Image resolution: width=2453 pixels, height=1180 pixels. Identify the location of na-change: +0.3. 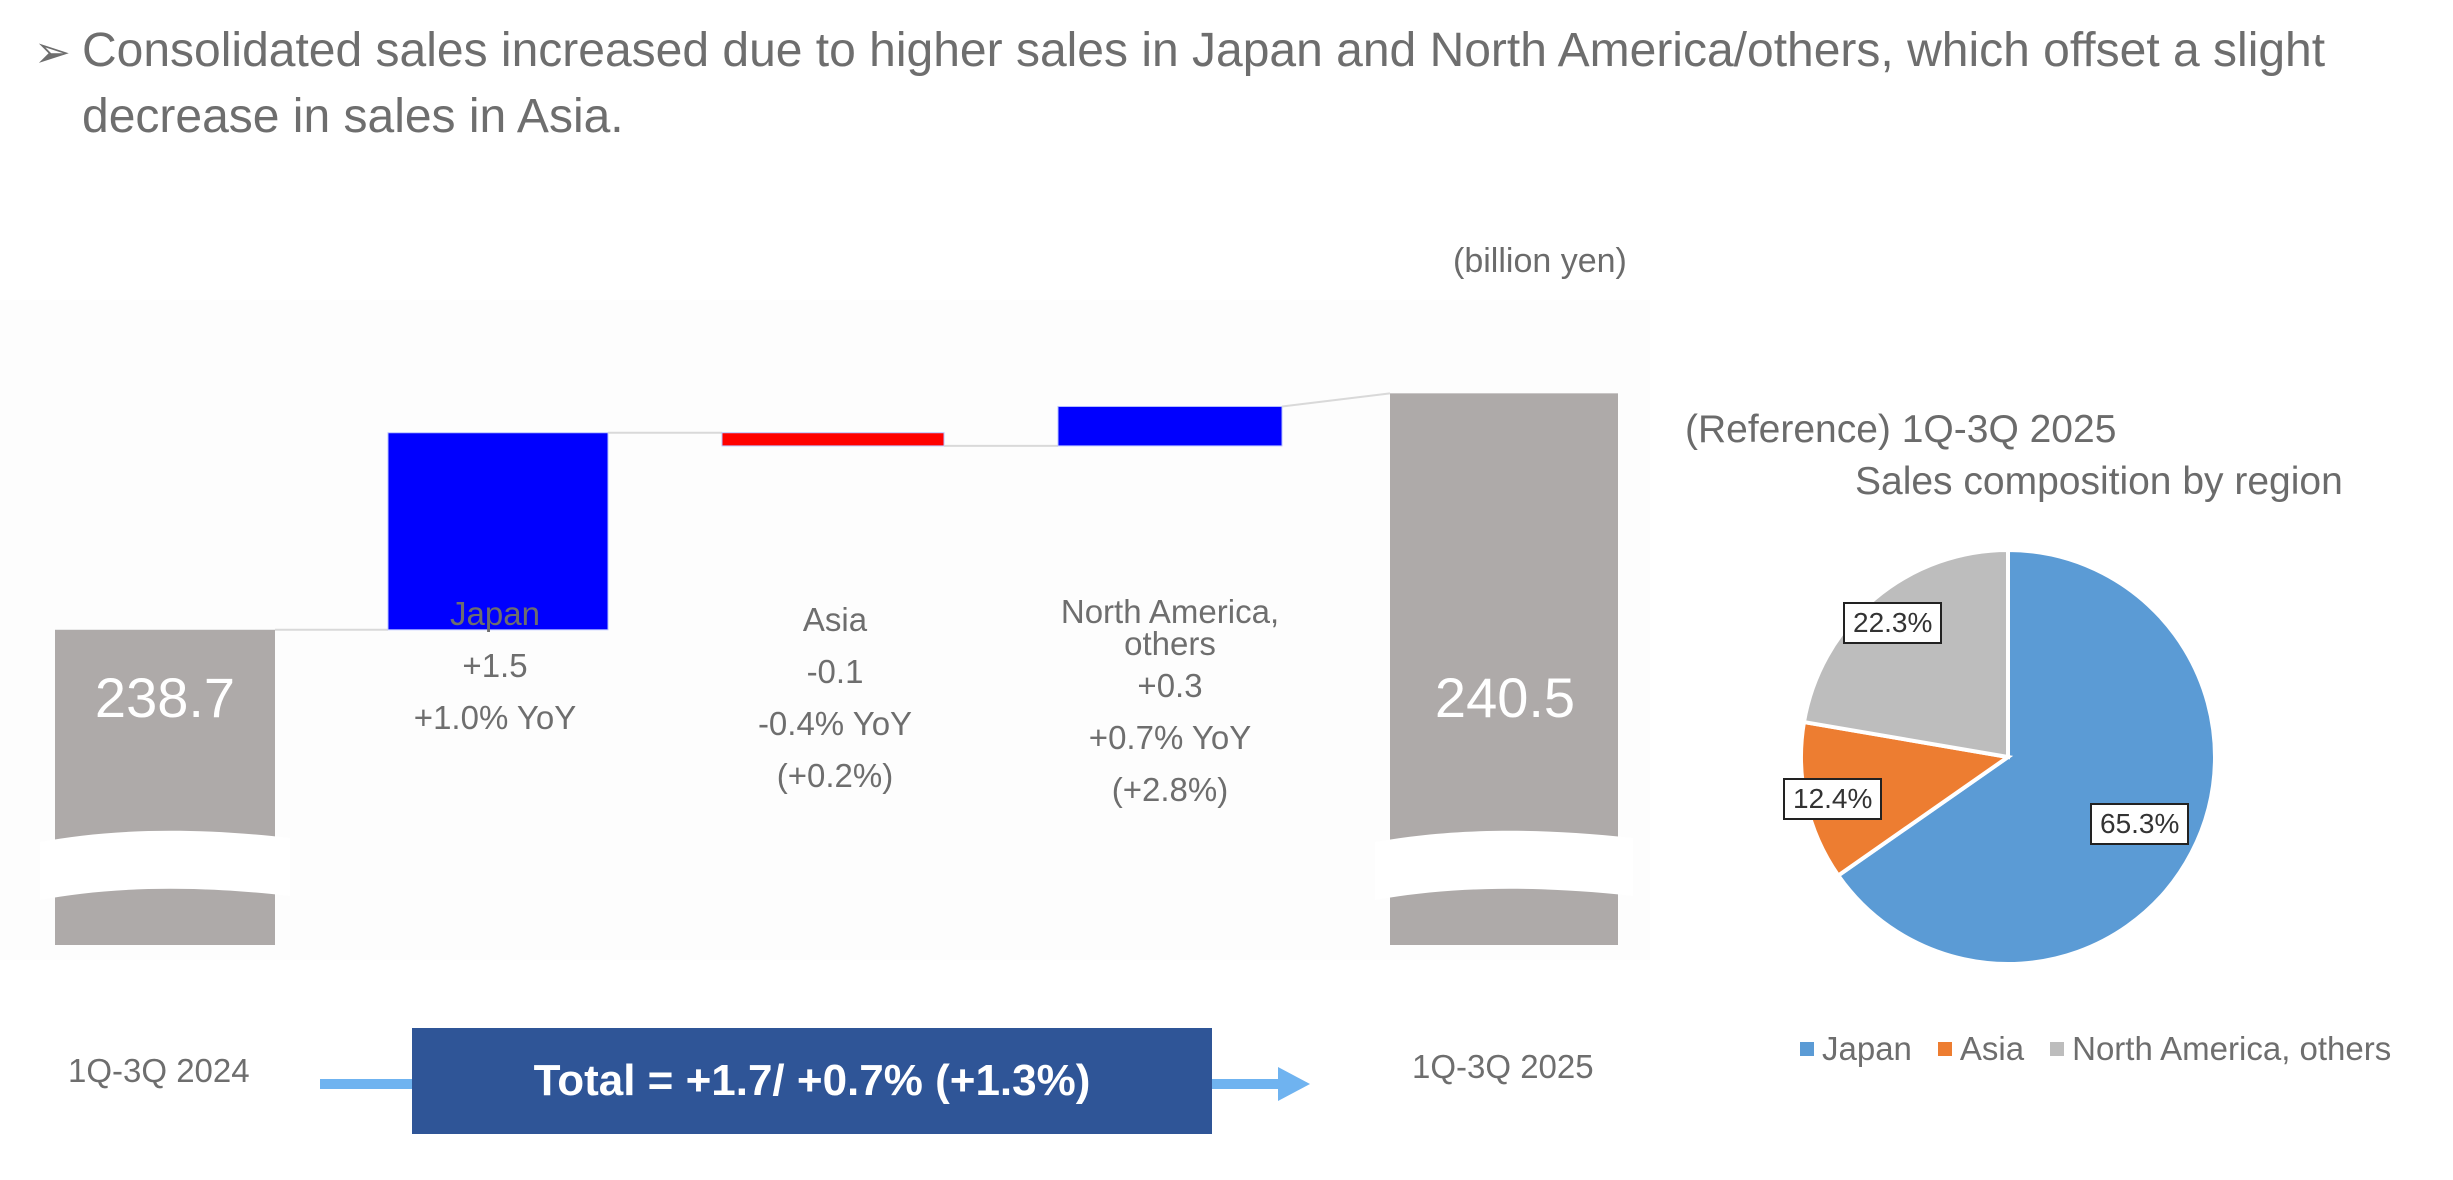
(1170, 685).